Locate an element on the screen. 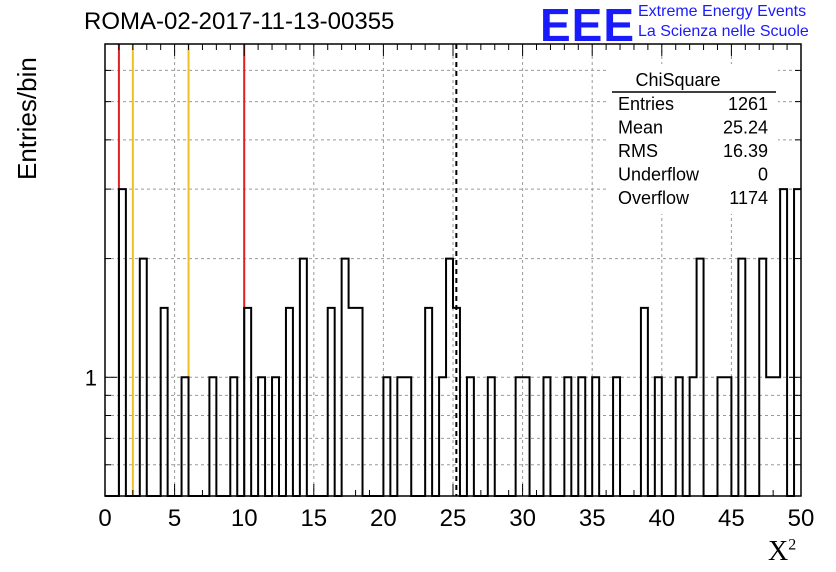  stats-title: ChiSquare is located at coordinates (677, 80).